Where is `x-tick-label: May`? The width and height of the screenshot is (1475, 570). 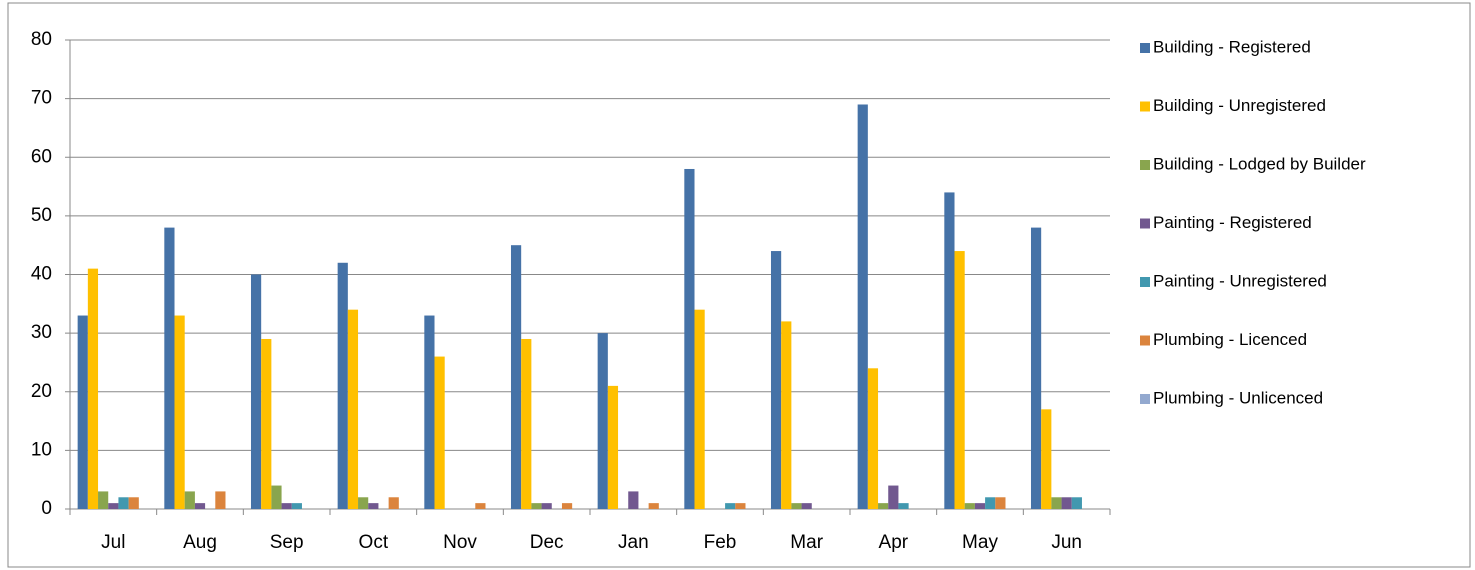
x-tick-label: May is located at coordinates (980, 542).